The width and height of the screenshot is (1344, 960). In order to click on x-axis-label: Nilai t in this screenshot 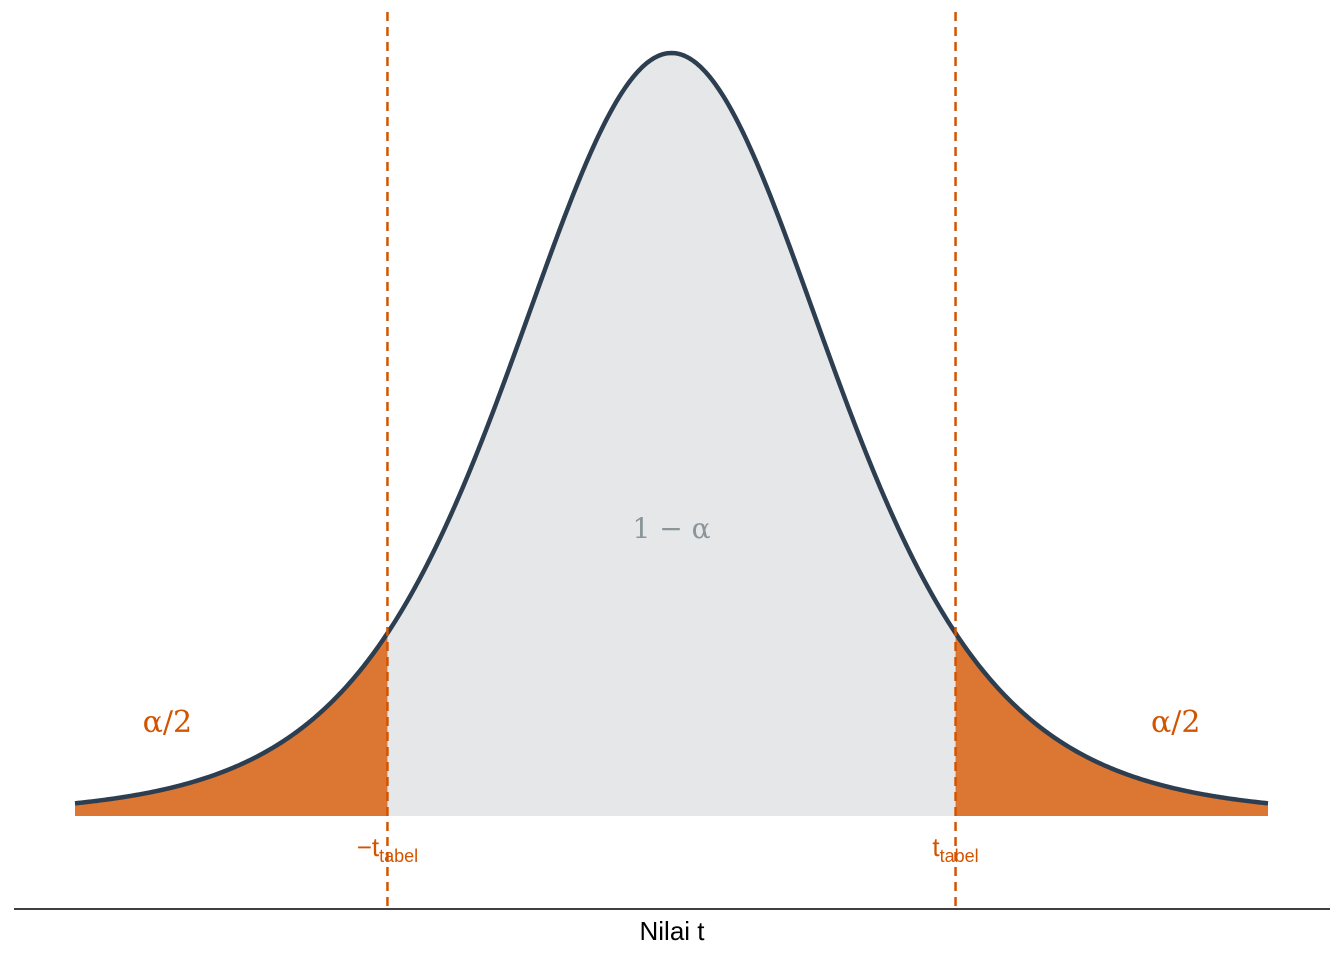, I will do `click(672, 931)`.